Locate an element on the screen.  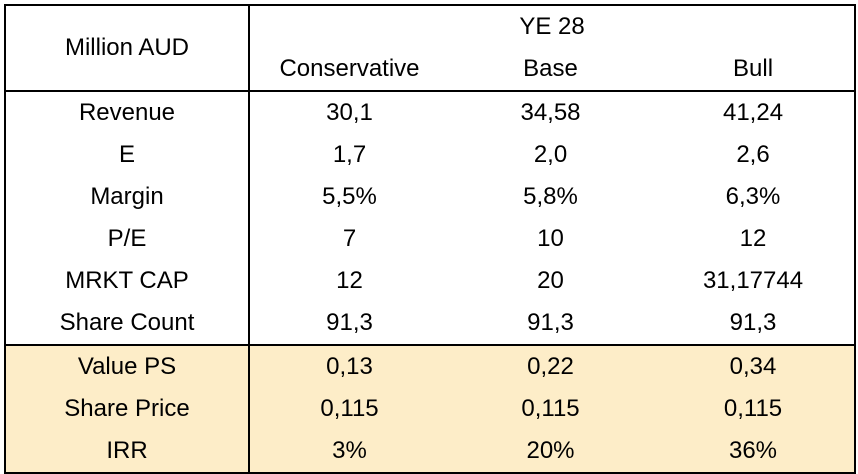
row-label: MRKT CAP is located at coordinates (127, 281).